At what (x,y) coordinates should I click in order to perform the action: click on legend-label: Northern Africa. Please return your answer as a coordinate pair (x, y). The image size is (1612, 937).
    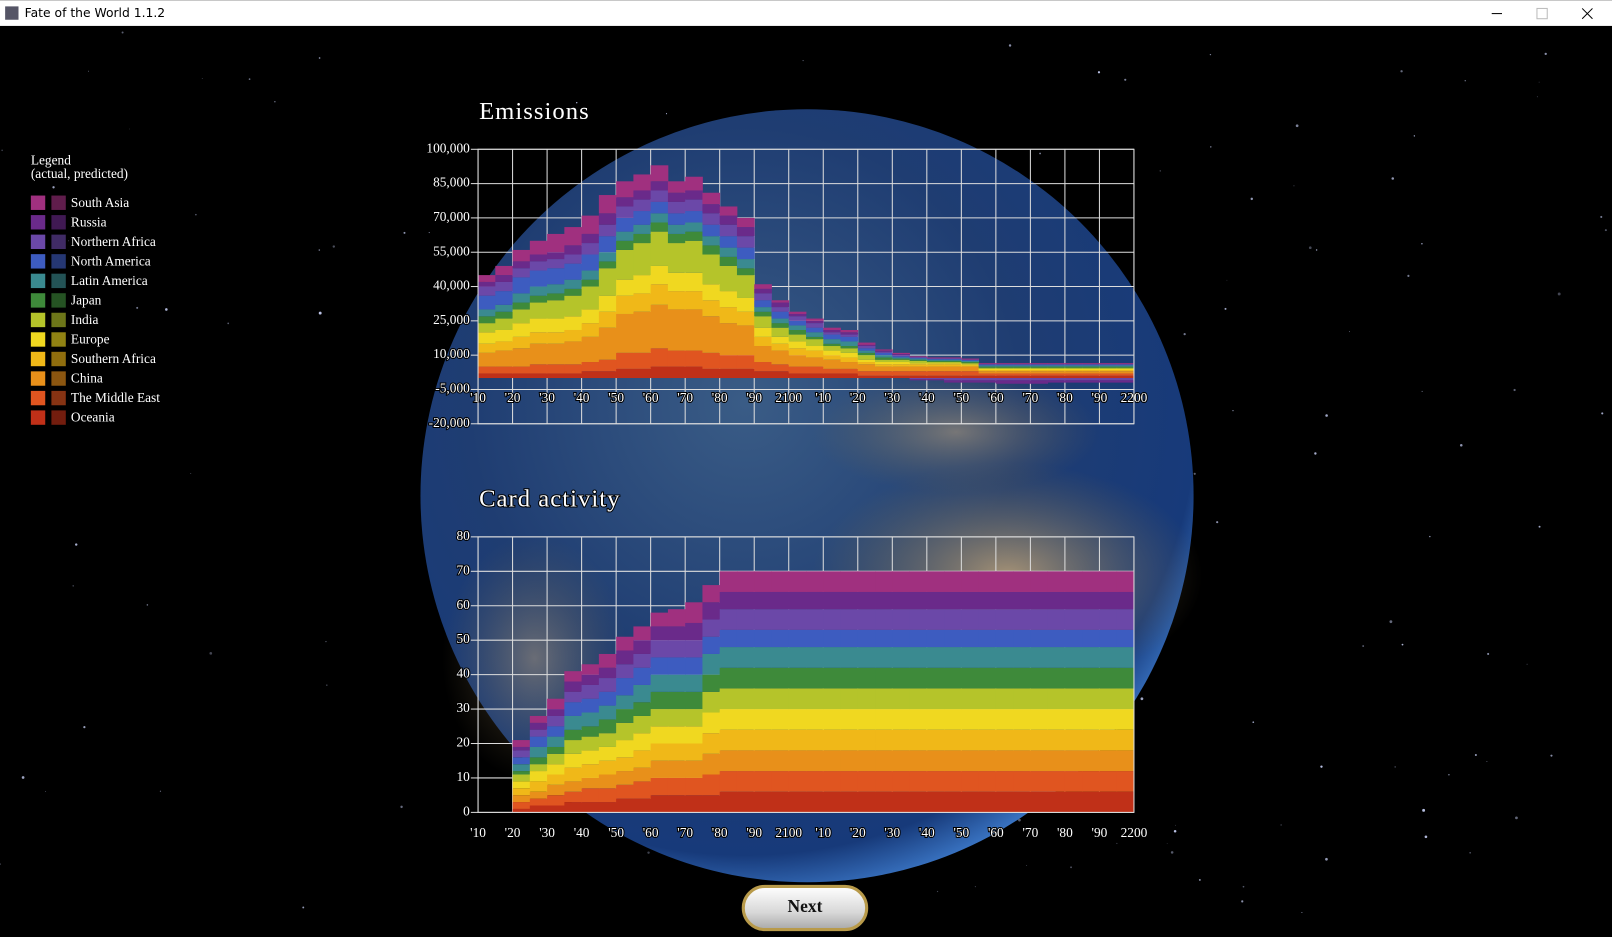
    Looking at the image, I should click on (113, 241).